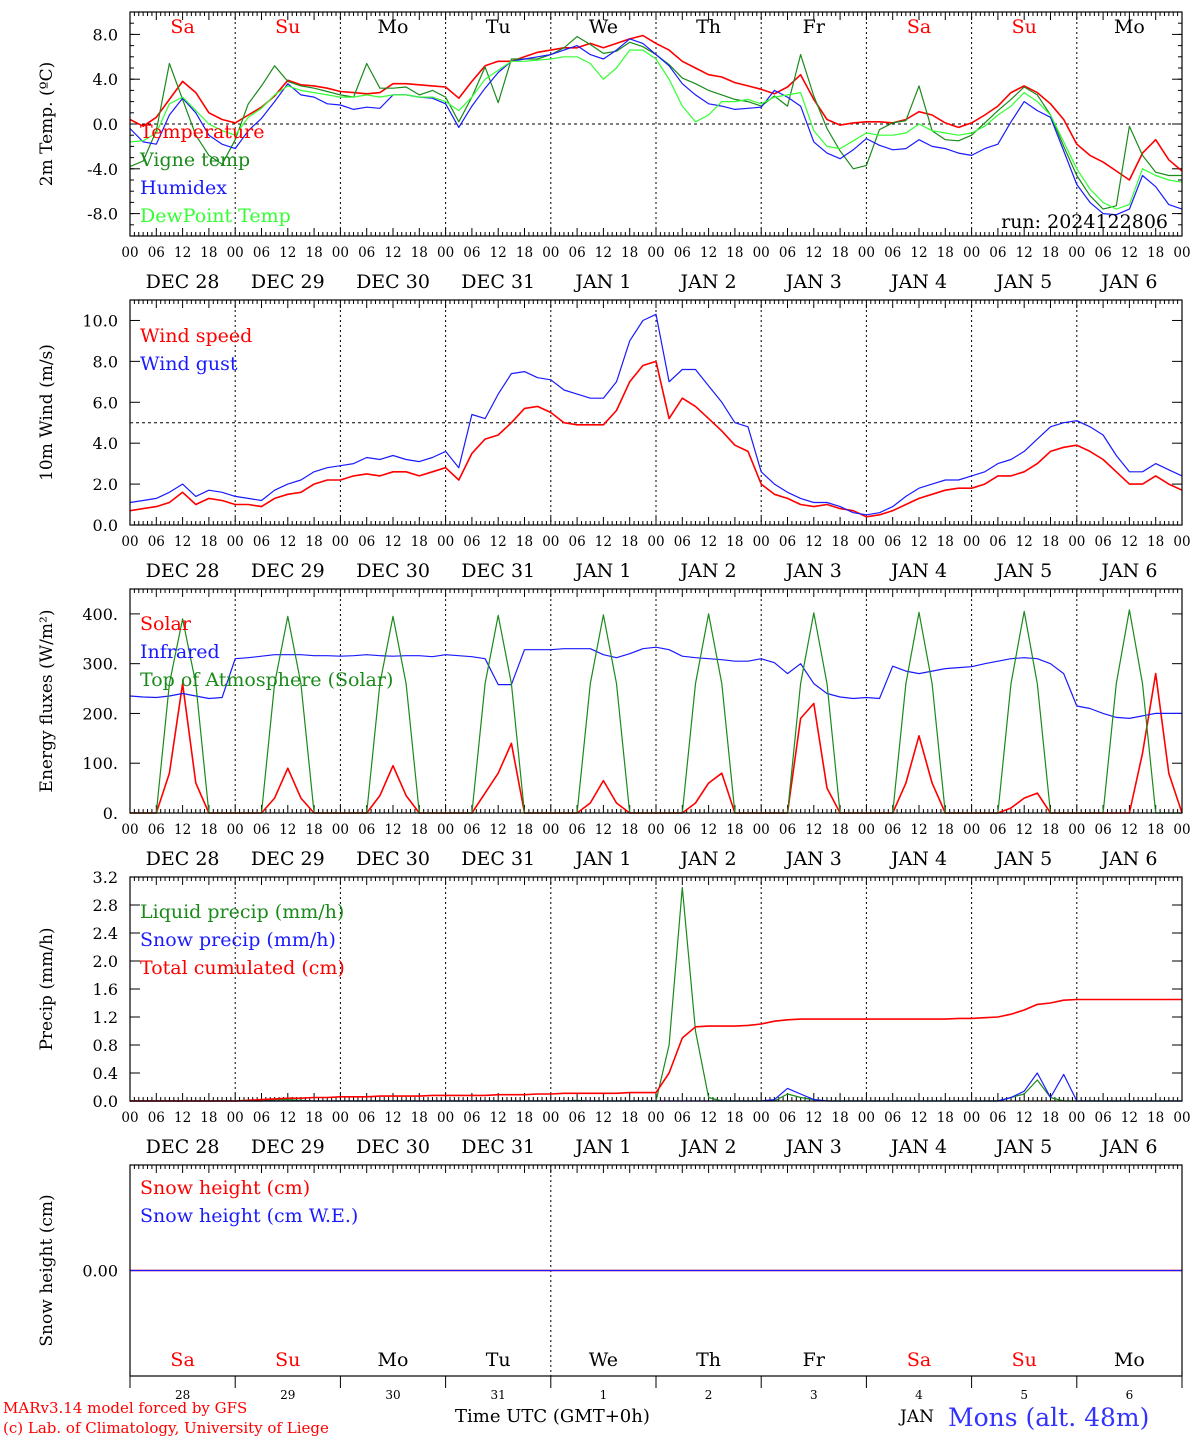 The width and height of the screenshot is (1194, 1440). Describe the element at coordinates (242, 968) in the screenshot. I see `legend-entry: Total cumulated (cm)` at that location.